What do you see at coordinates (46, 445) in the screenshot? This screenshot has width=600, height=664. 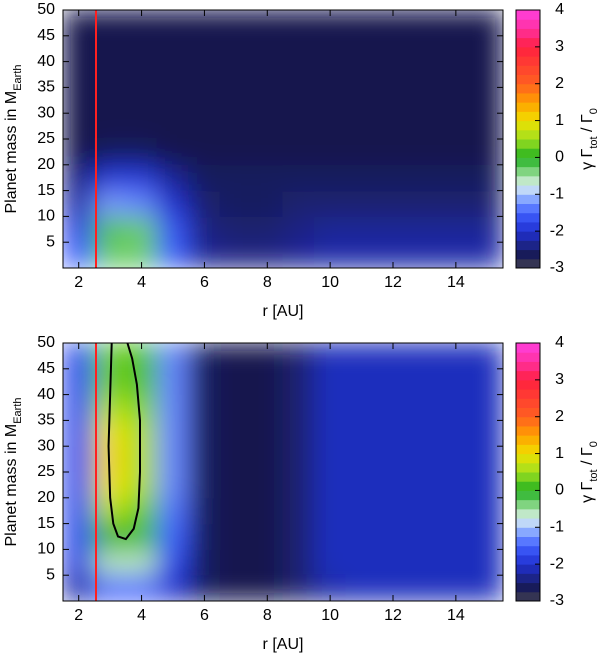 I see `y-tick-label: 30` at bounding box center [46, 445].